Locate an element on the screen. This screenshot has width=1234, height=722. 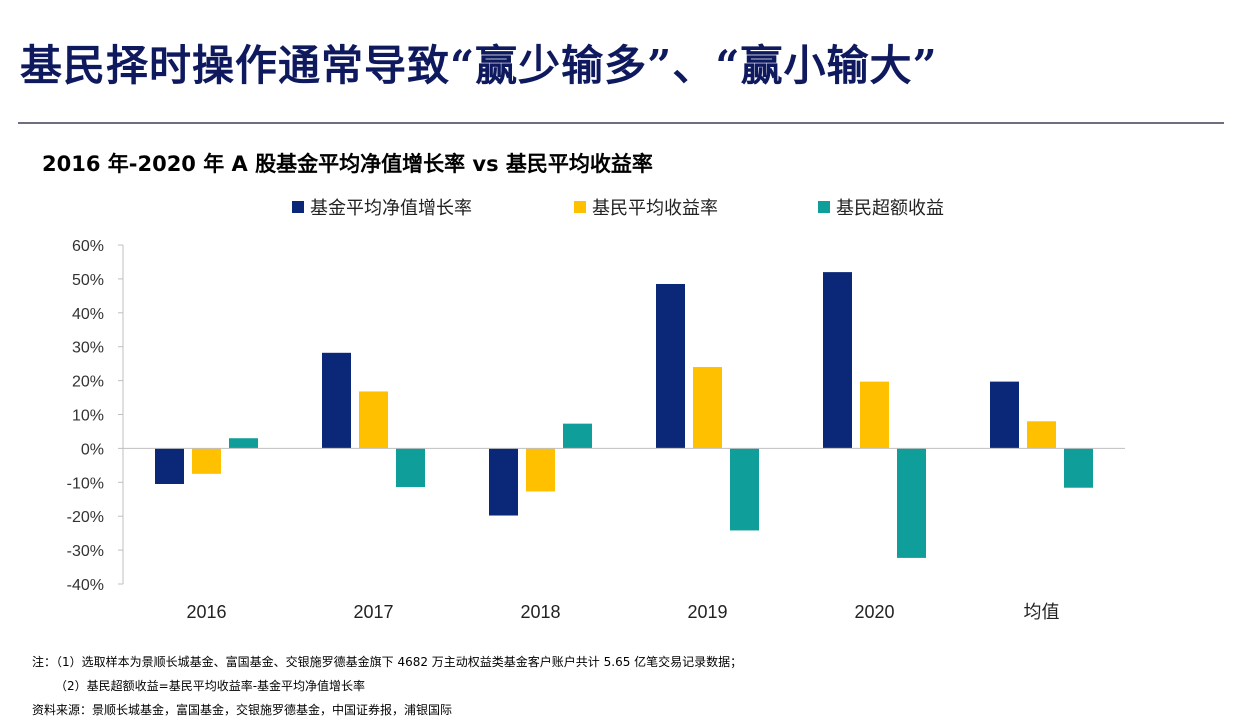
legend-label: 基民平均收益率 is located at coordinates (655, 208).